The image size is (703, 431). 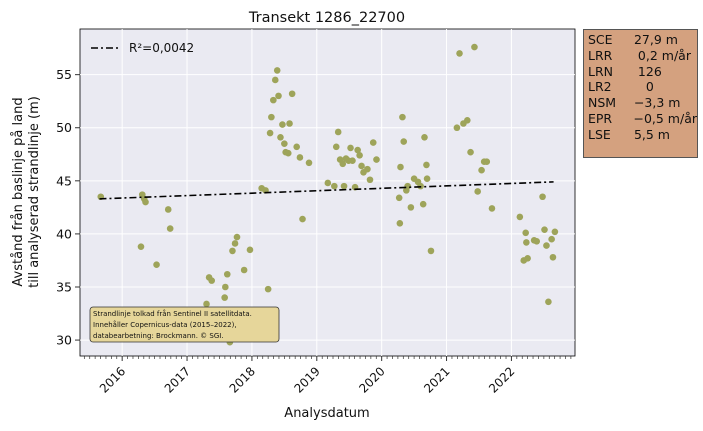 I want to click on stat-value: 0,2 m/år, so click(x=658, y=55).